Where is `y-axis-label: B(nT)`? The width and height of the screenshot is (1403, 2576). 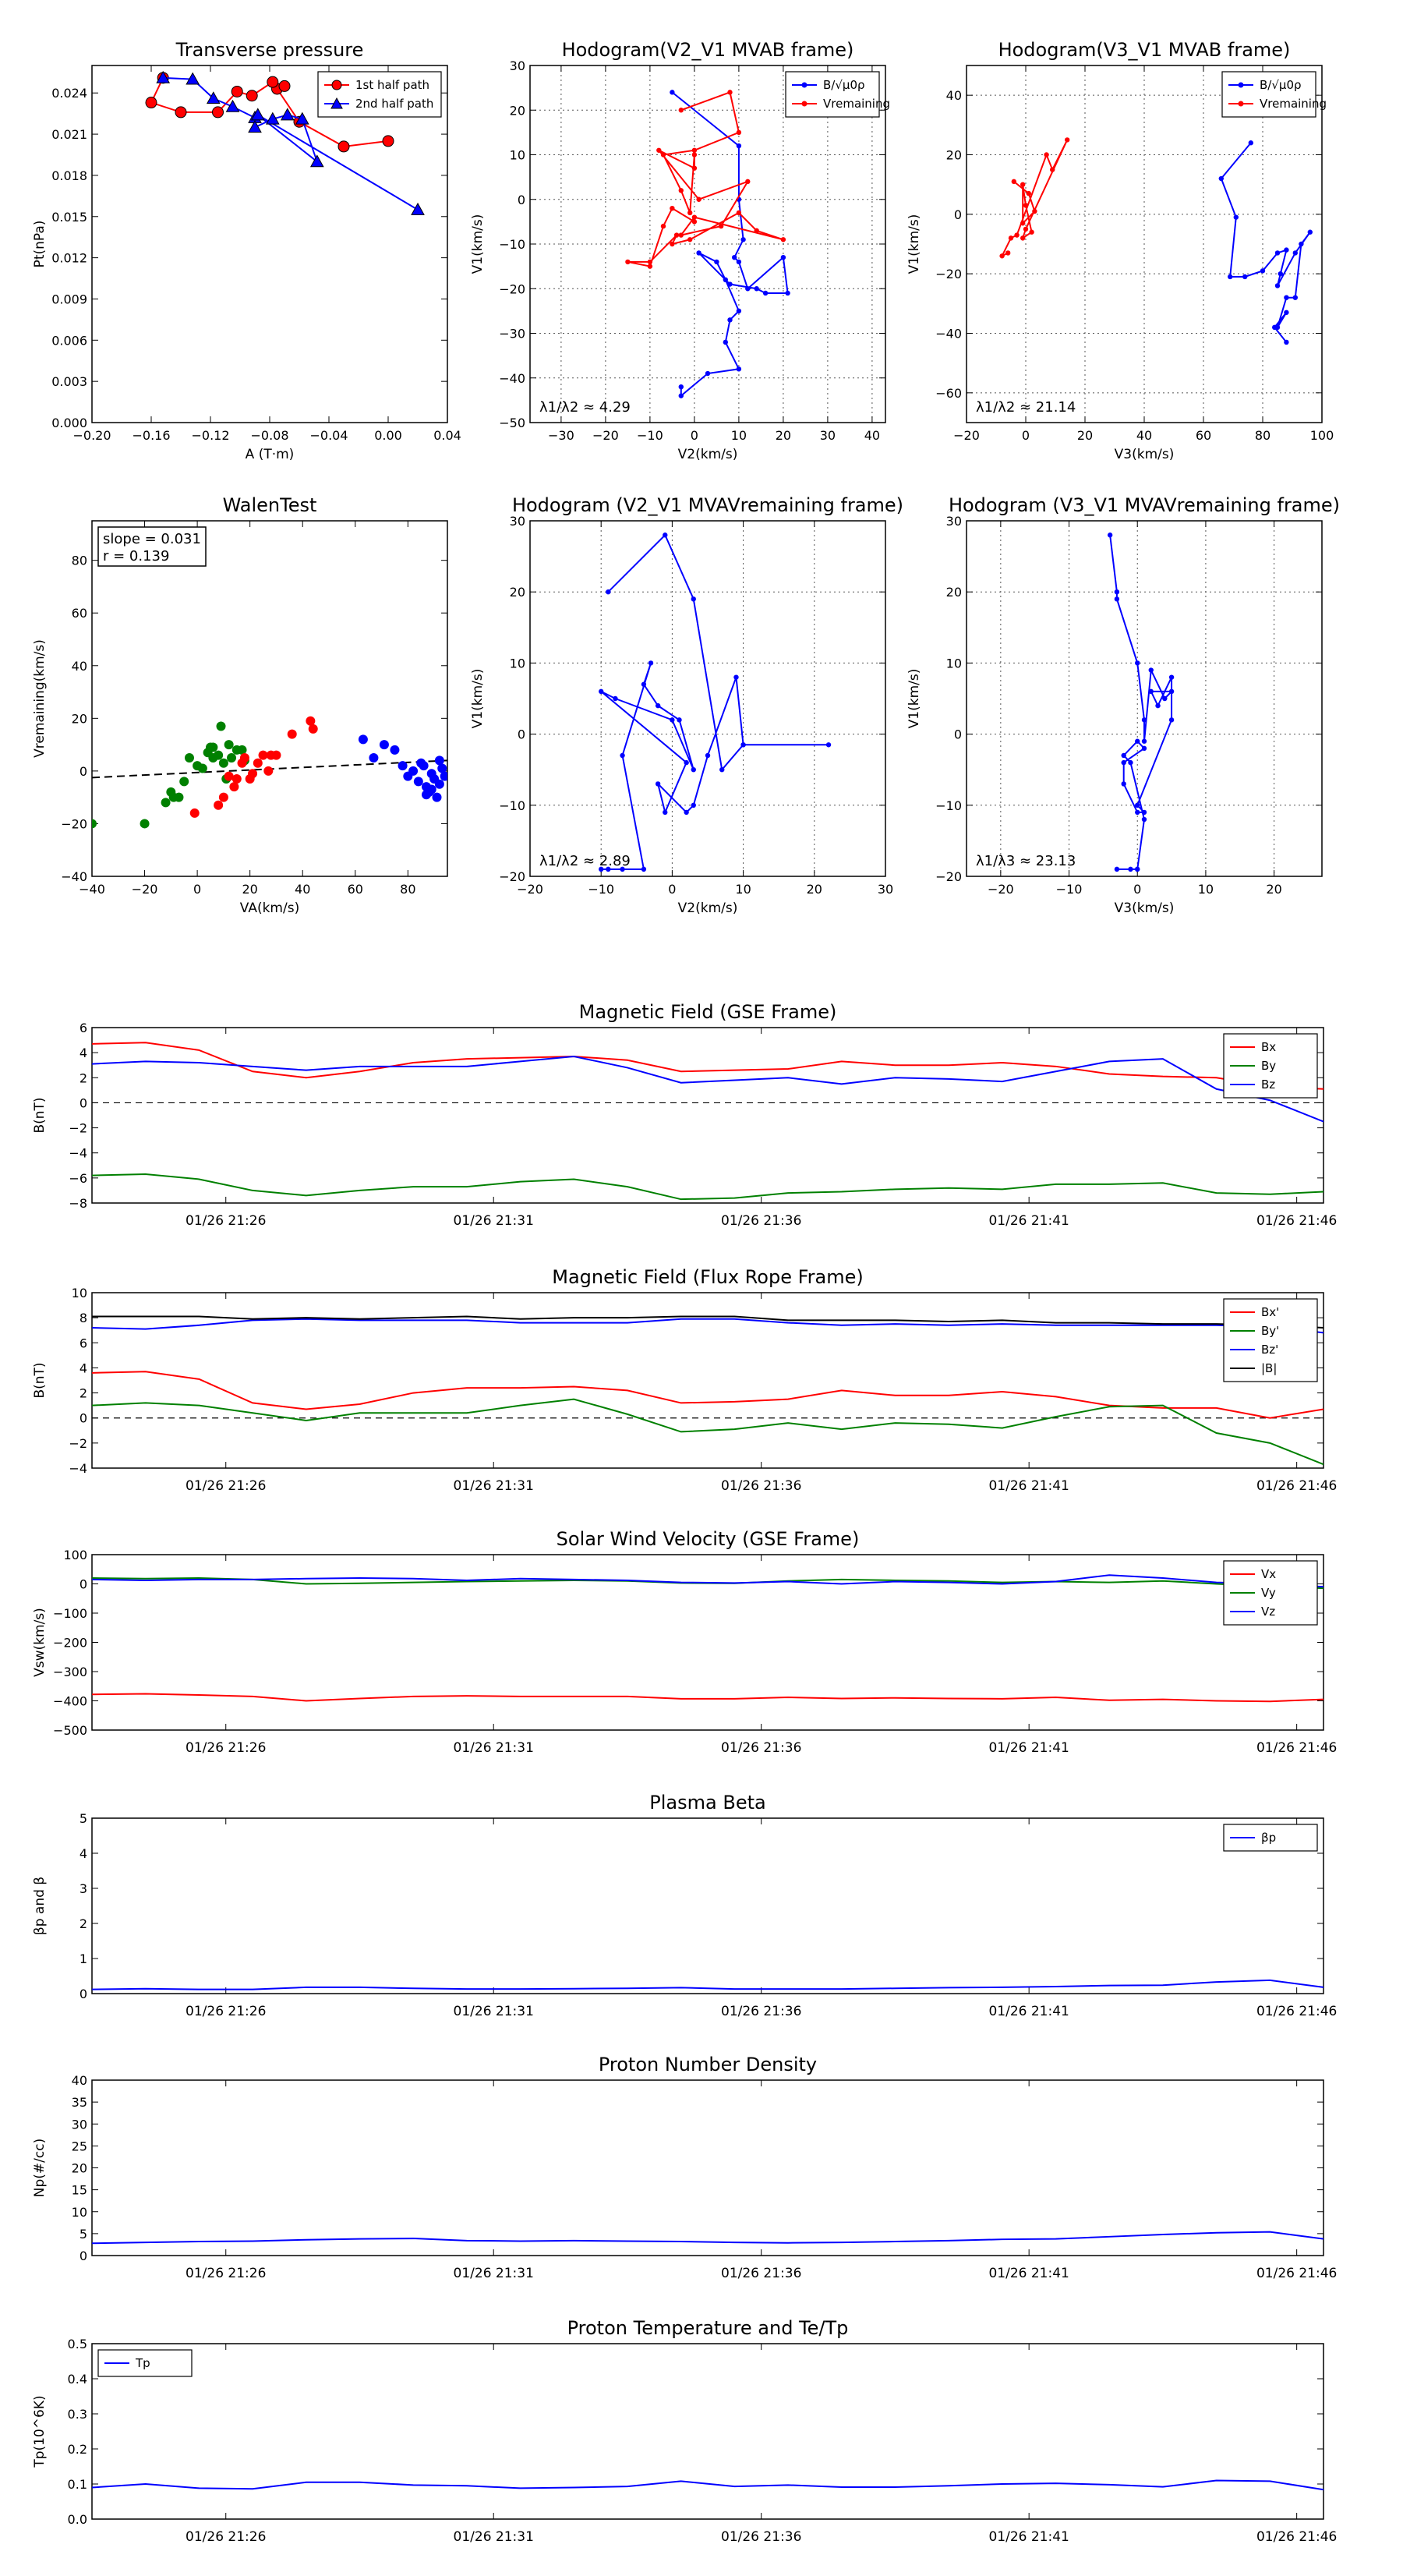
y-axis-label: B(nT) is located at coordinates (40, 1115).